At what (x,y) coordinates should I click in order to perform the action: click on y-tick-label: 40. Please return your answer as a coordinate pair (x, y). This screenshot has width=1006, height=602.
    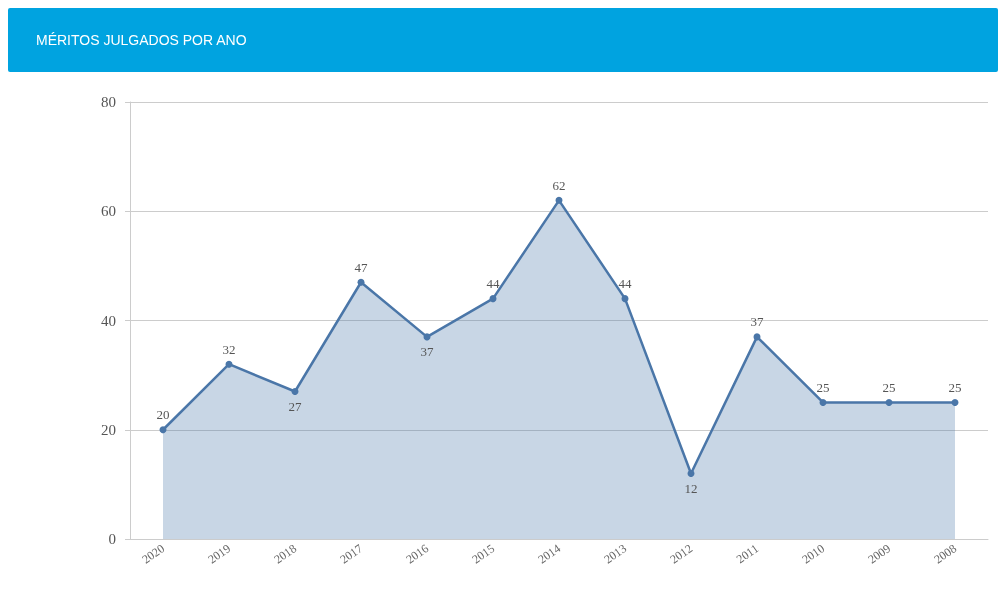
    Looking at the image, I should click on (108, 320).